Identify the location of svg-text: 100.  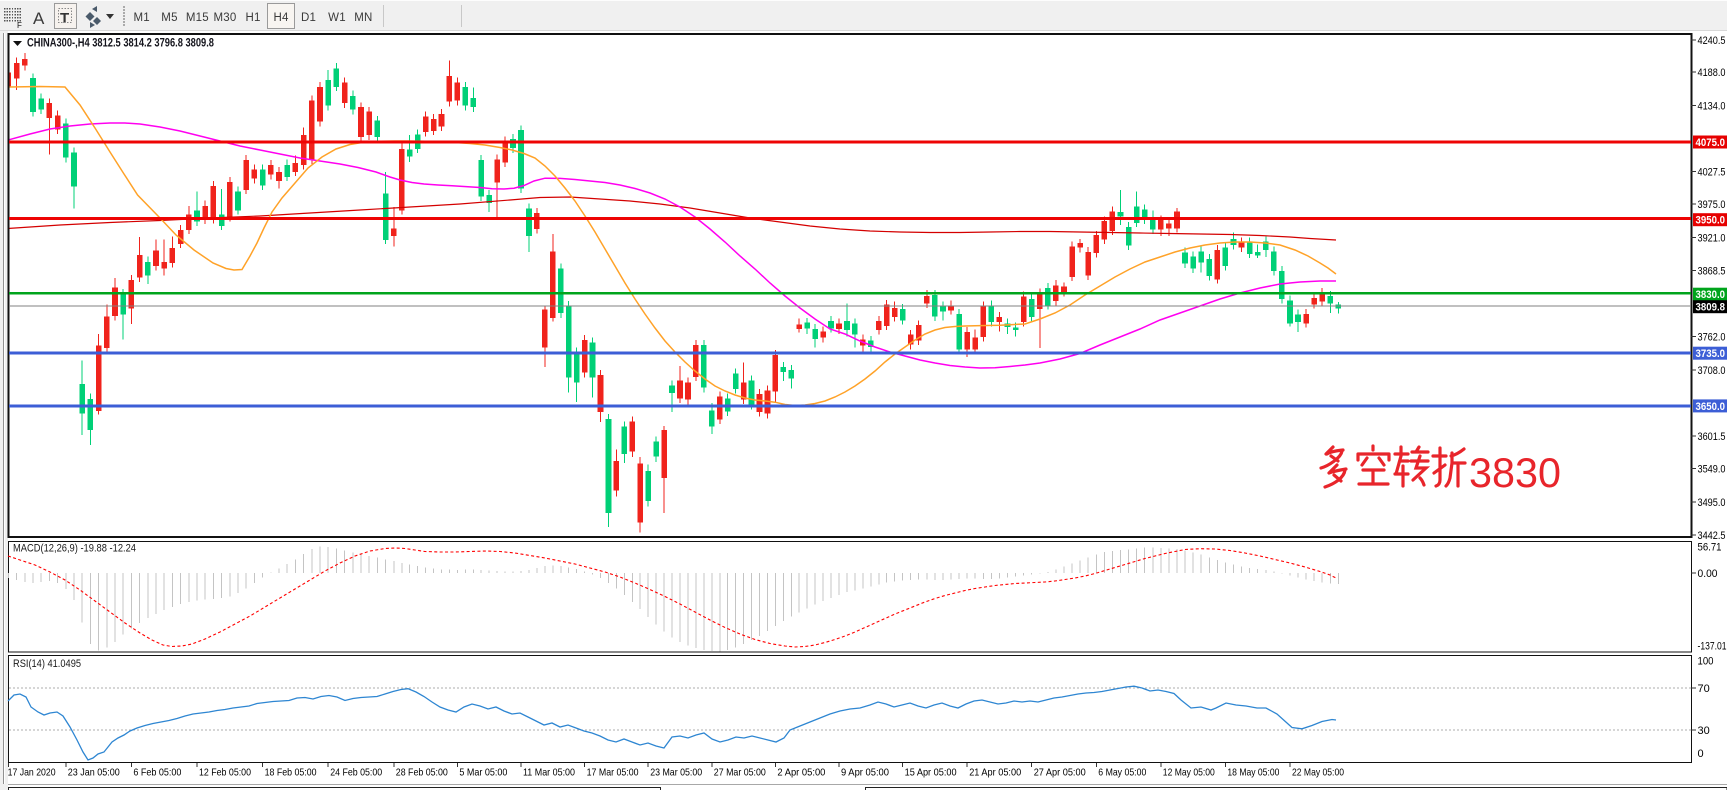
(1706, 662).